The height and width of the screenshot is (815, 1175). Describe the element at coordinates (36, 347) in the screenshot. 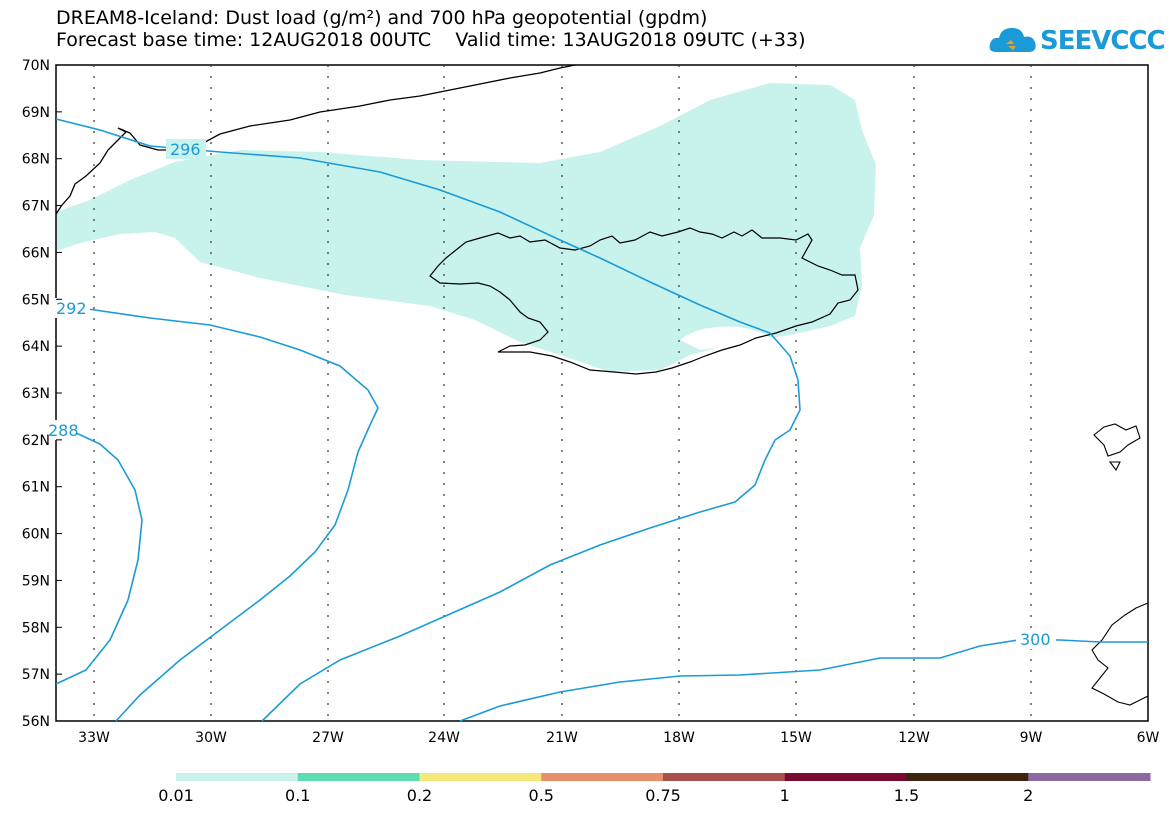

I see `lat-label-64N: 64N` at that location.